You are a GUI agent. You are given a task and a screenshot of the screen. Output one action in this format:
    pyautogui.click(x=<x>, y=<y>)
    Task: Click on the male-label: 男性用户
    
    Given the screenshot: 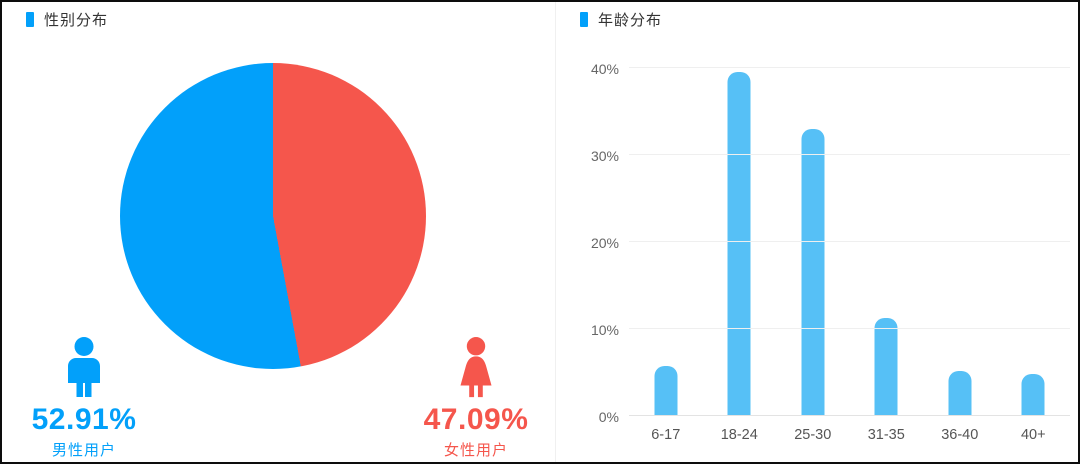 What is the action you would take?
    pyautogui.click(x=83, y=450)
    